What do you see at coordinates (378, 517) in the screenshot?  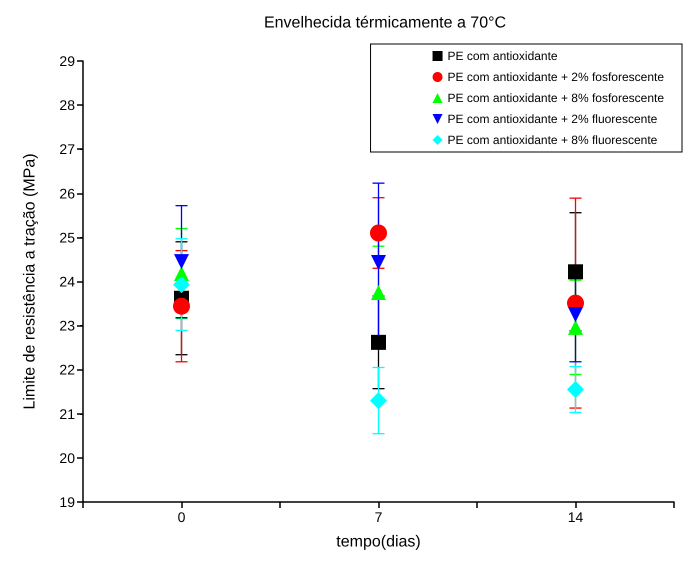 I see `x-tick-label: 7` at bounding box center [378, 517].